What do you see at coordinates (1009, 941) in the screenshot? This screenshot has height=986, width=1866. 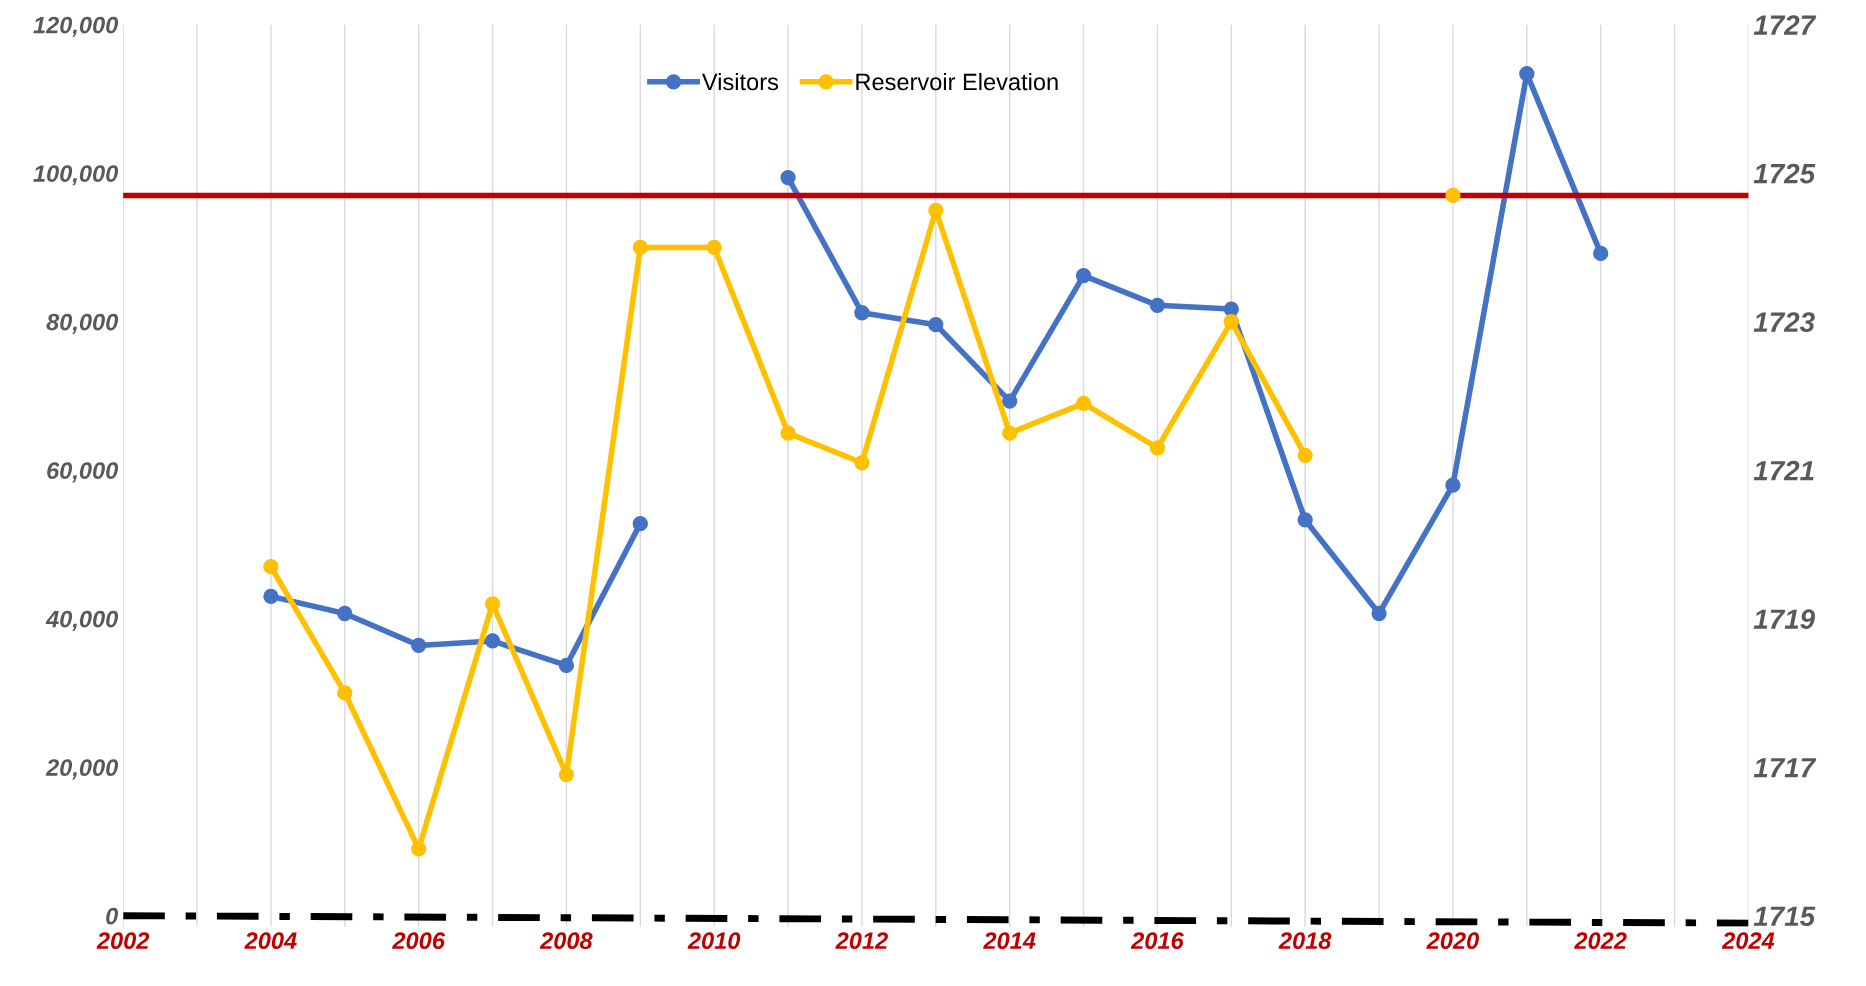 I see `x-tick-label: 2014` at bounding box center [1009, 941].